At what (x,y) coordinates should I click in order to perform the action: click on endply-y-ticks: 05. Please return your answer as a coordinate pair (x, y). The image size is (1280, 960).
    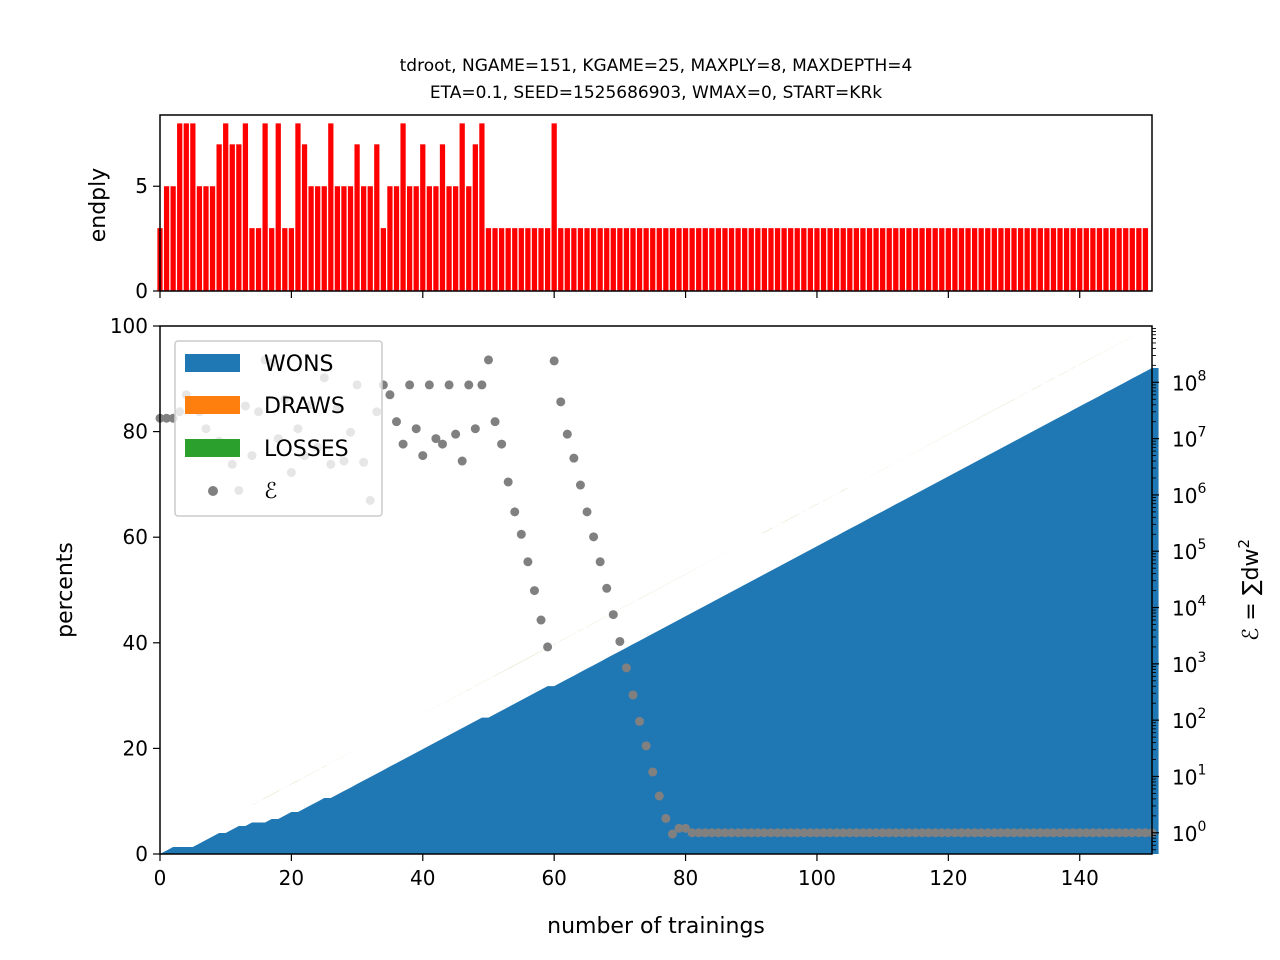
    Looking at the image, I should click on (147, 238).